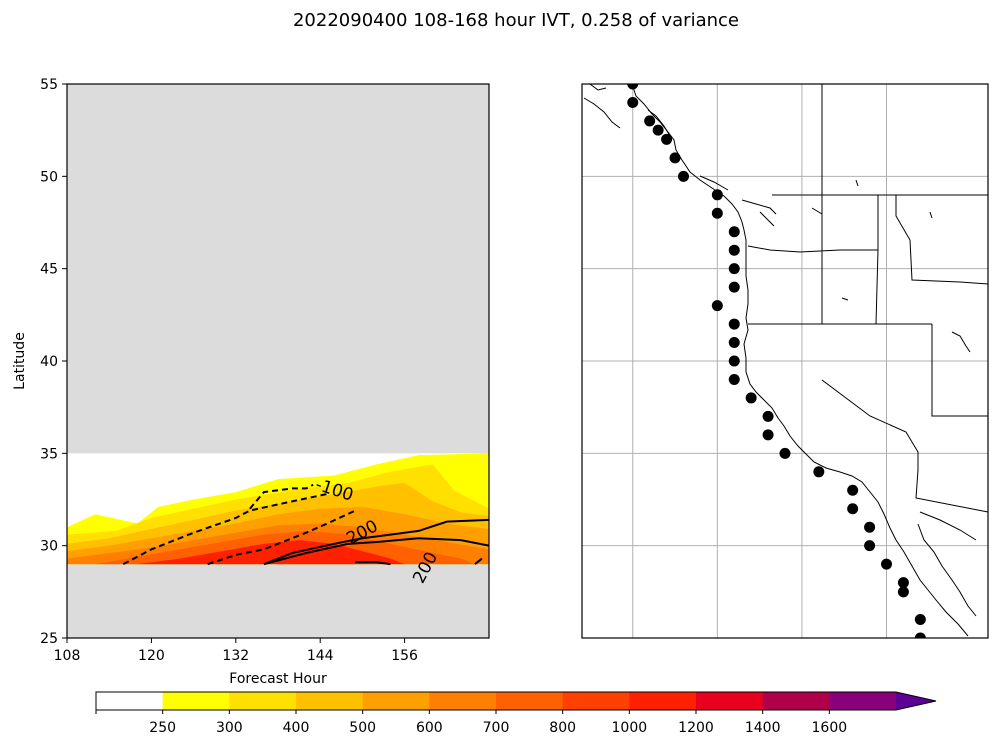  What do you see at coordinates (49, 639) in the screenshot?
I see `y-tick-label: 25` at bounding box center [49, 639].